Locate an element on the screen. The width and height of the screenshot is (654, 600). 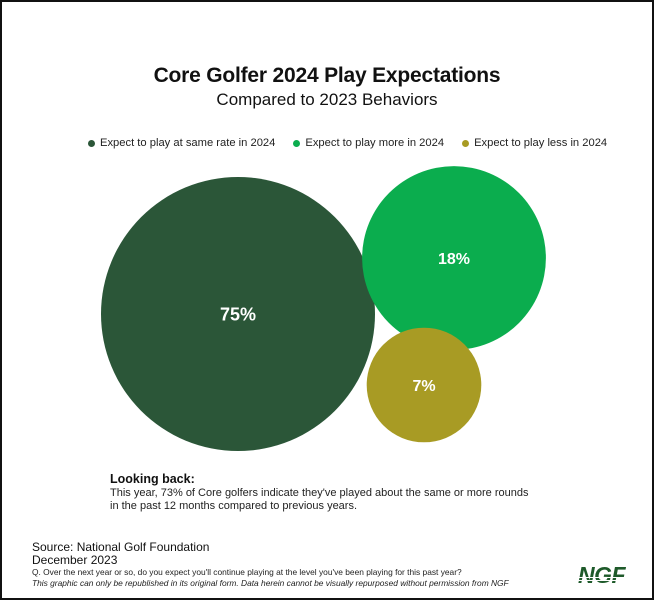
source-text: Source: National Golf Foundation is located at coordinates (121, 547).